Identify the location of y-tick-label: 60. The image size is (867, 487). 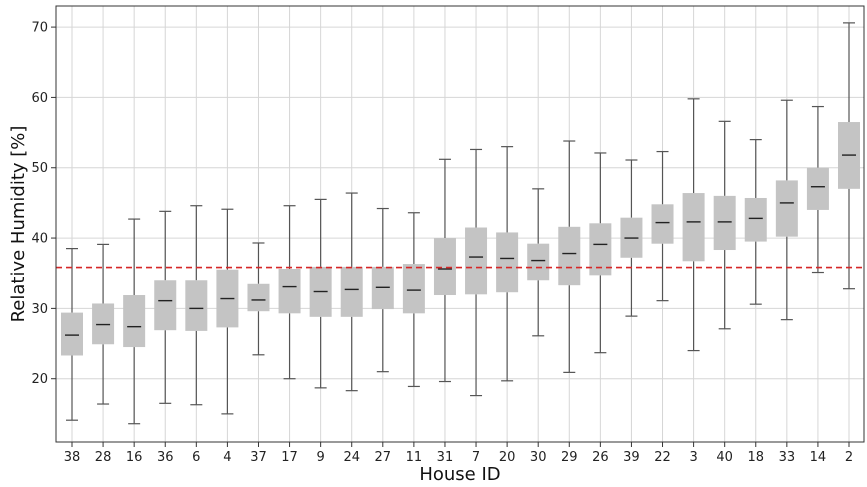
(39, 98).